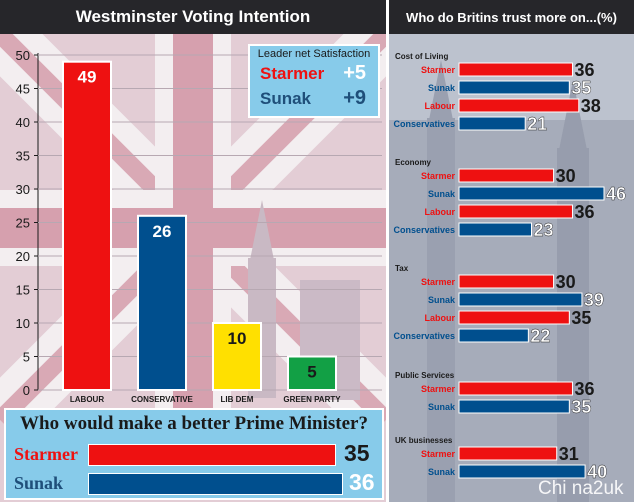 The width and height of the screenshot is (634, 502). What do you see at coordinates (87, 399) in the screenshot?
I see `category-label: LABOUR` at bounding box center [87, 399].